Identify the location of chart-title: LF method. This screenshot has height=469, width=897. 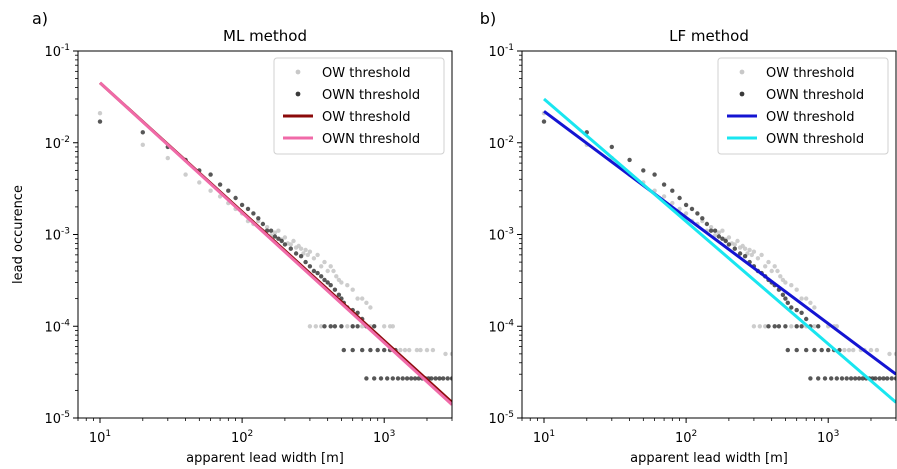
(709, 36).